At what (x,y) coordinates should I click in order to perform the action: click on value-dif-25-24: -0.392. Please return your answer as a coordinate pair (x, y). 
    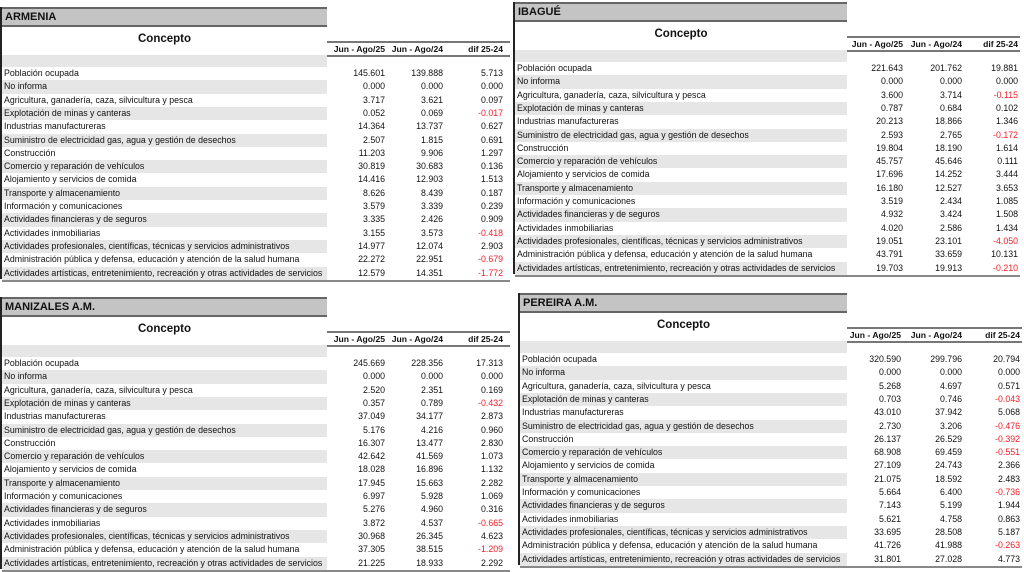
    Looking at the image, I should click on (1007, 438).